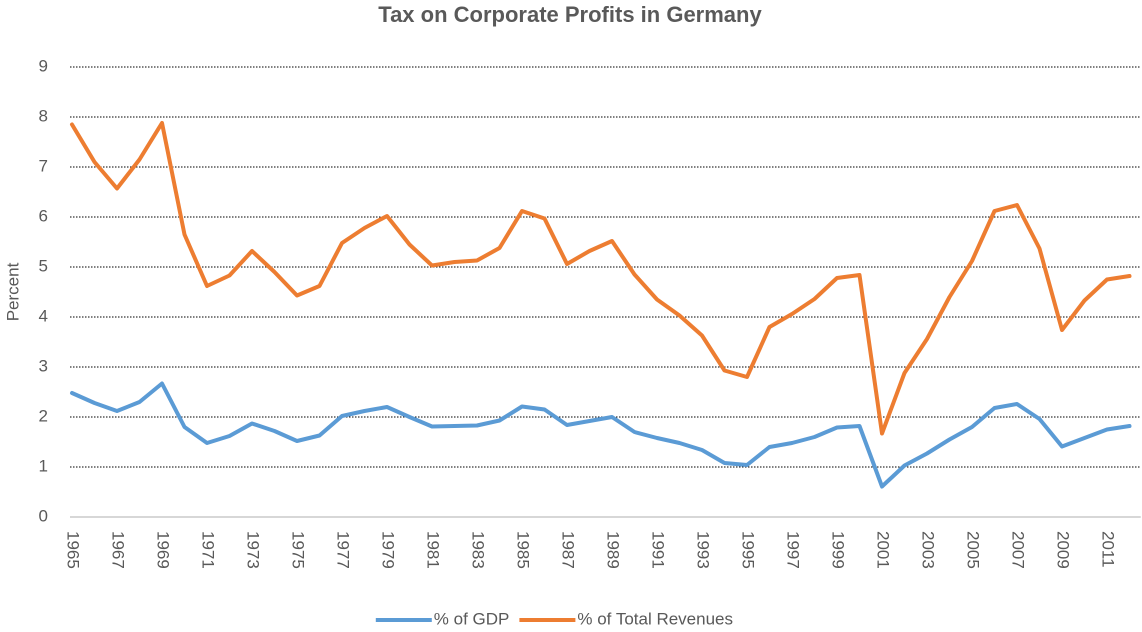 The width and height of the screenshot is (1142, 632). Describe the element at coordinates (73, 550) in the screenshot. I see `x-tick-label: 1965` at that location.